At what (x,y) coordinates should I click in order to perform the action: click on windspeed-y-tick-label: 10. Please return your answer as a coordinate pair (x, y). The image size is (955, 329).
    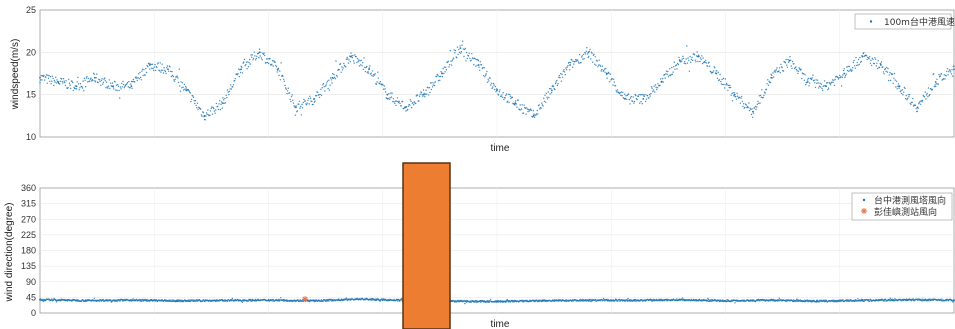
    Looking at the image, I should click on (31, 137).